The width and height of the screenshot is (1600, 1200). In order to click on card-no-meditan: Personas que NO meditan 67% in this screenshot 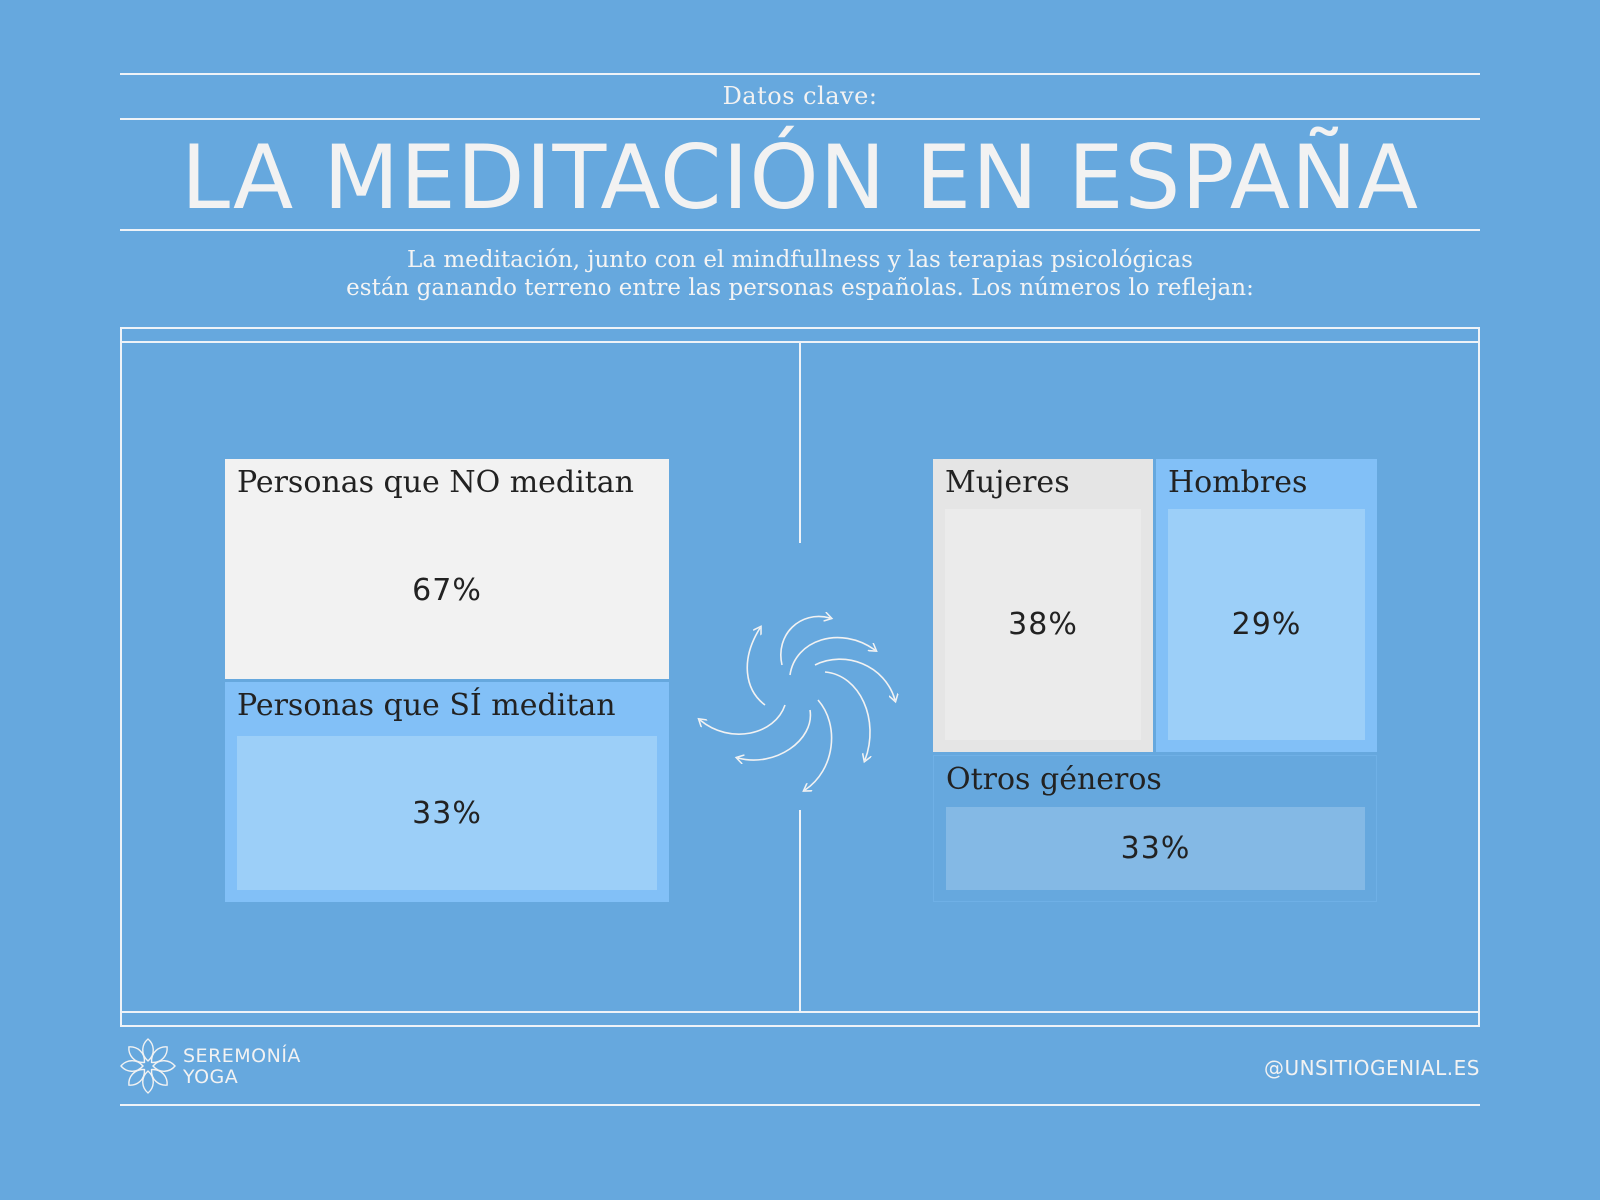, I will do `click(447, 569)`.